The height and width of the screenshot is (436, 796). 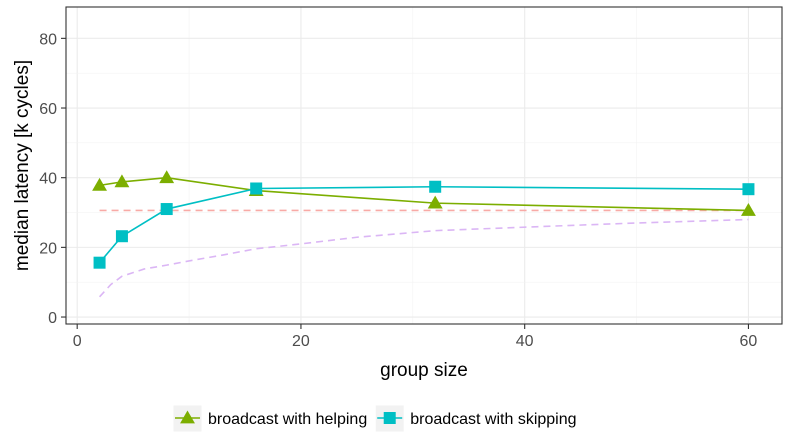 What do you see at coordinates (48, 248) in the screenshot?
I see `y-tick-label: 20` at bounding box center [48, 248].